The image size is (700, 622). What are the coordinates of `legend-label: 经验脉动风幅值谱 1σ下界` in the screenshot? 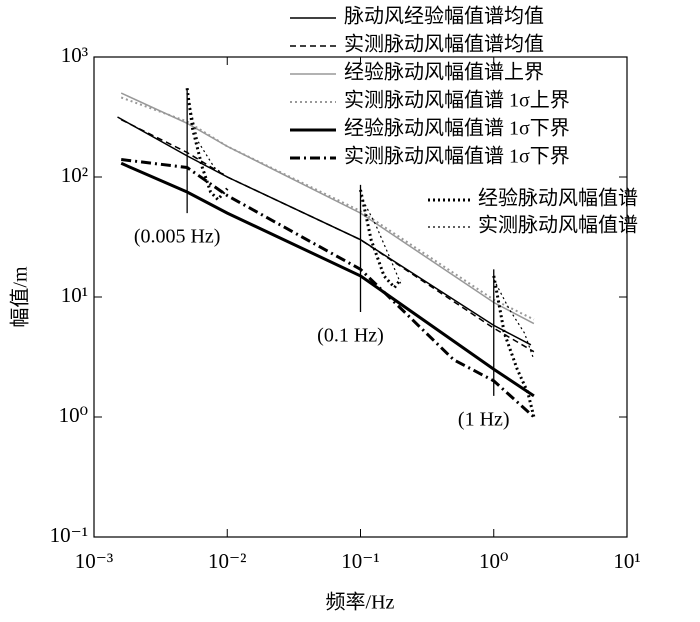 It's located at (457, 128).